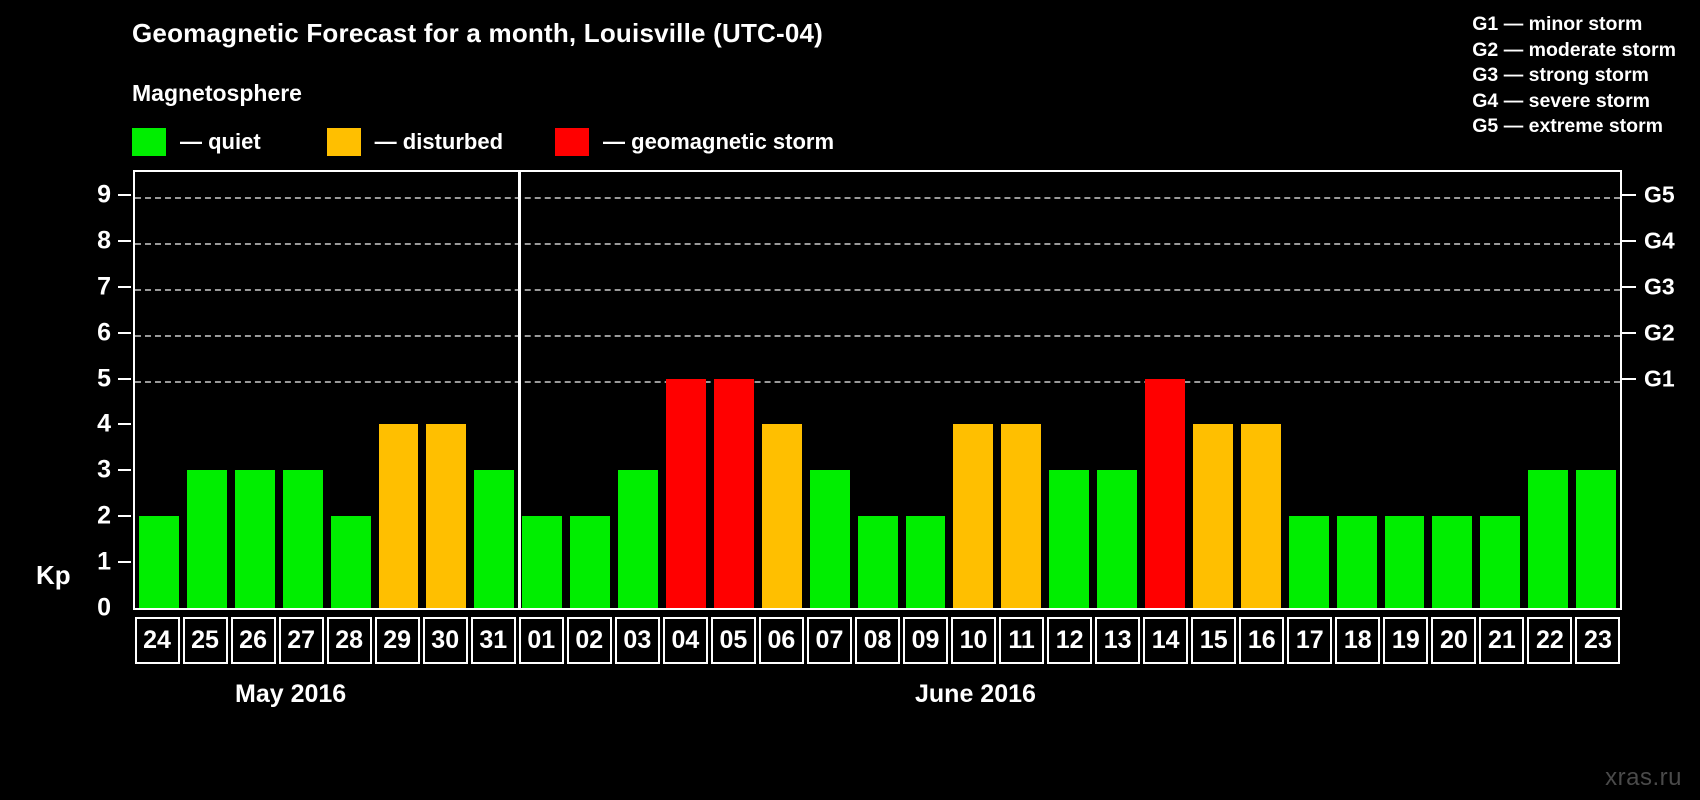  Describe the element at coordinates (104, 607) in the screenshot. I see `y-tick-label-0: 0` at that location.